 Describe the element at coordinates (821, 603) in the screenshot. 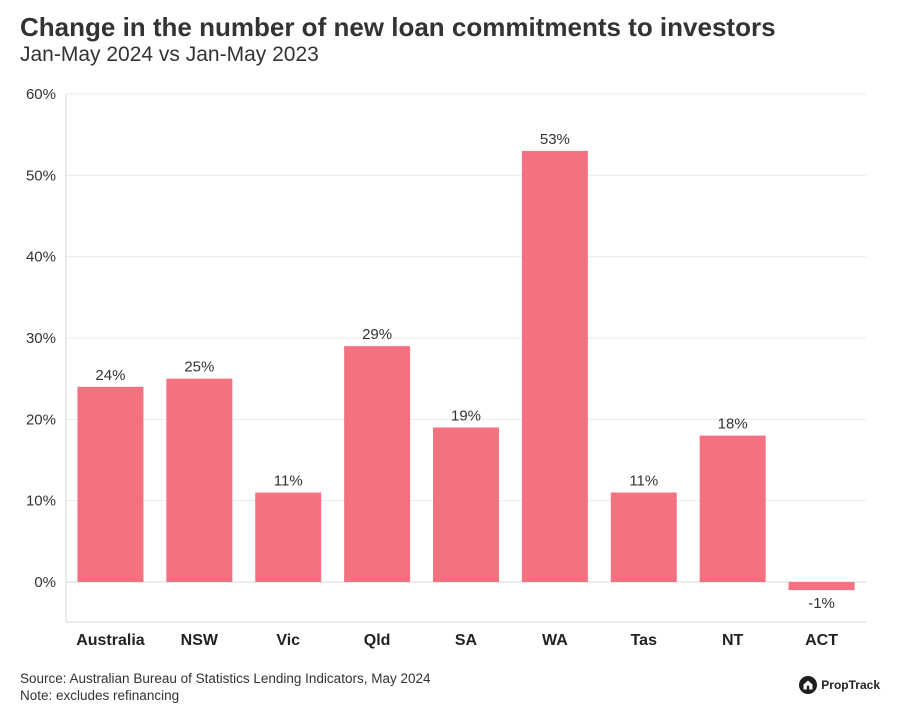

I see `data-label: -1%` at that location.